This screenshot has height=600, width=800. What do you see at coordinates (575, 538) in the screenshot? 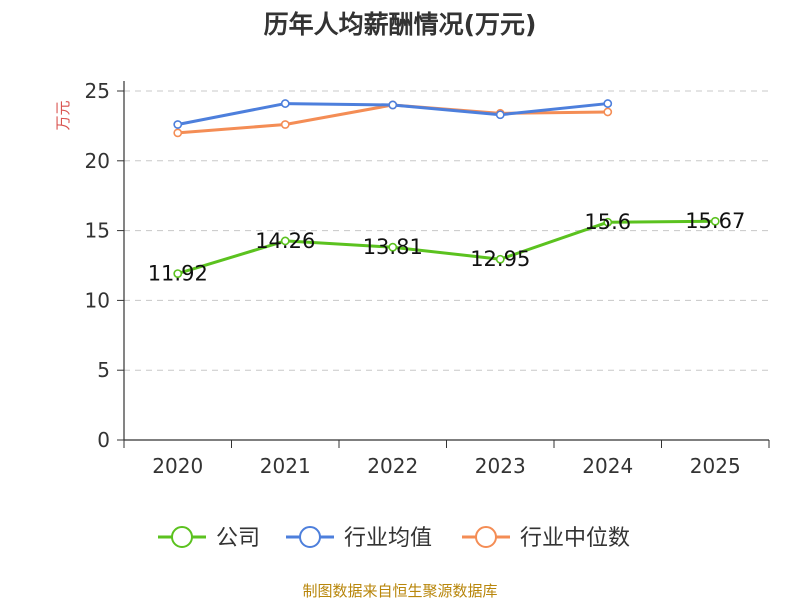
I see `legend-label: 行业中位数` at bounding box center [575, 538].